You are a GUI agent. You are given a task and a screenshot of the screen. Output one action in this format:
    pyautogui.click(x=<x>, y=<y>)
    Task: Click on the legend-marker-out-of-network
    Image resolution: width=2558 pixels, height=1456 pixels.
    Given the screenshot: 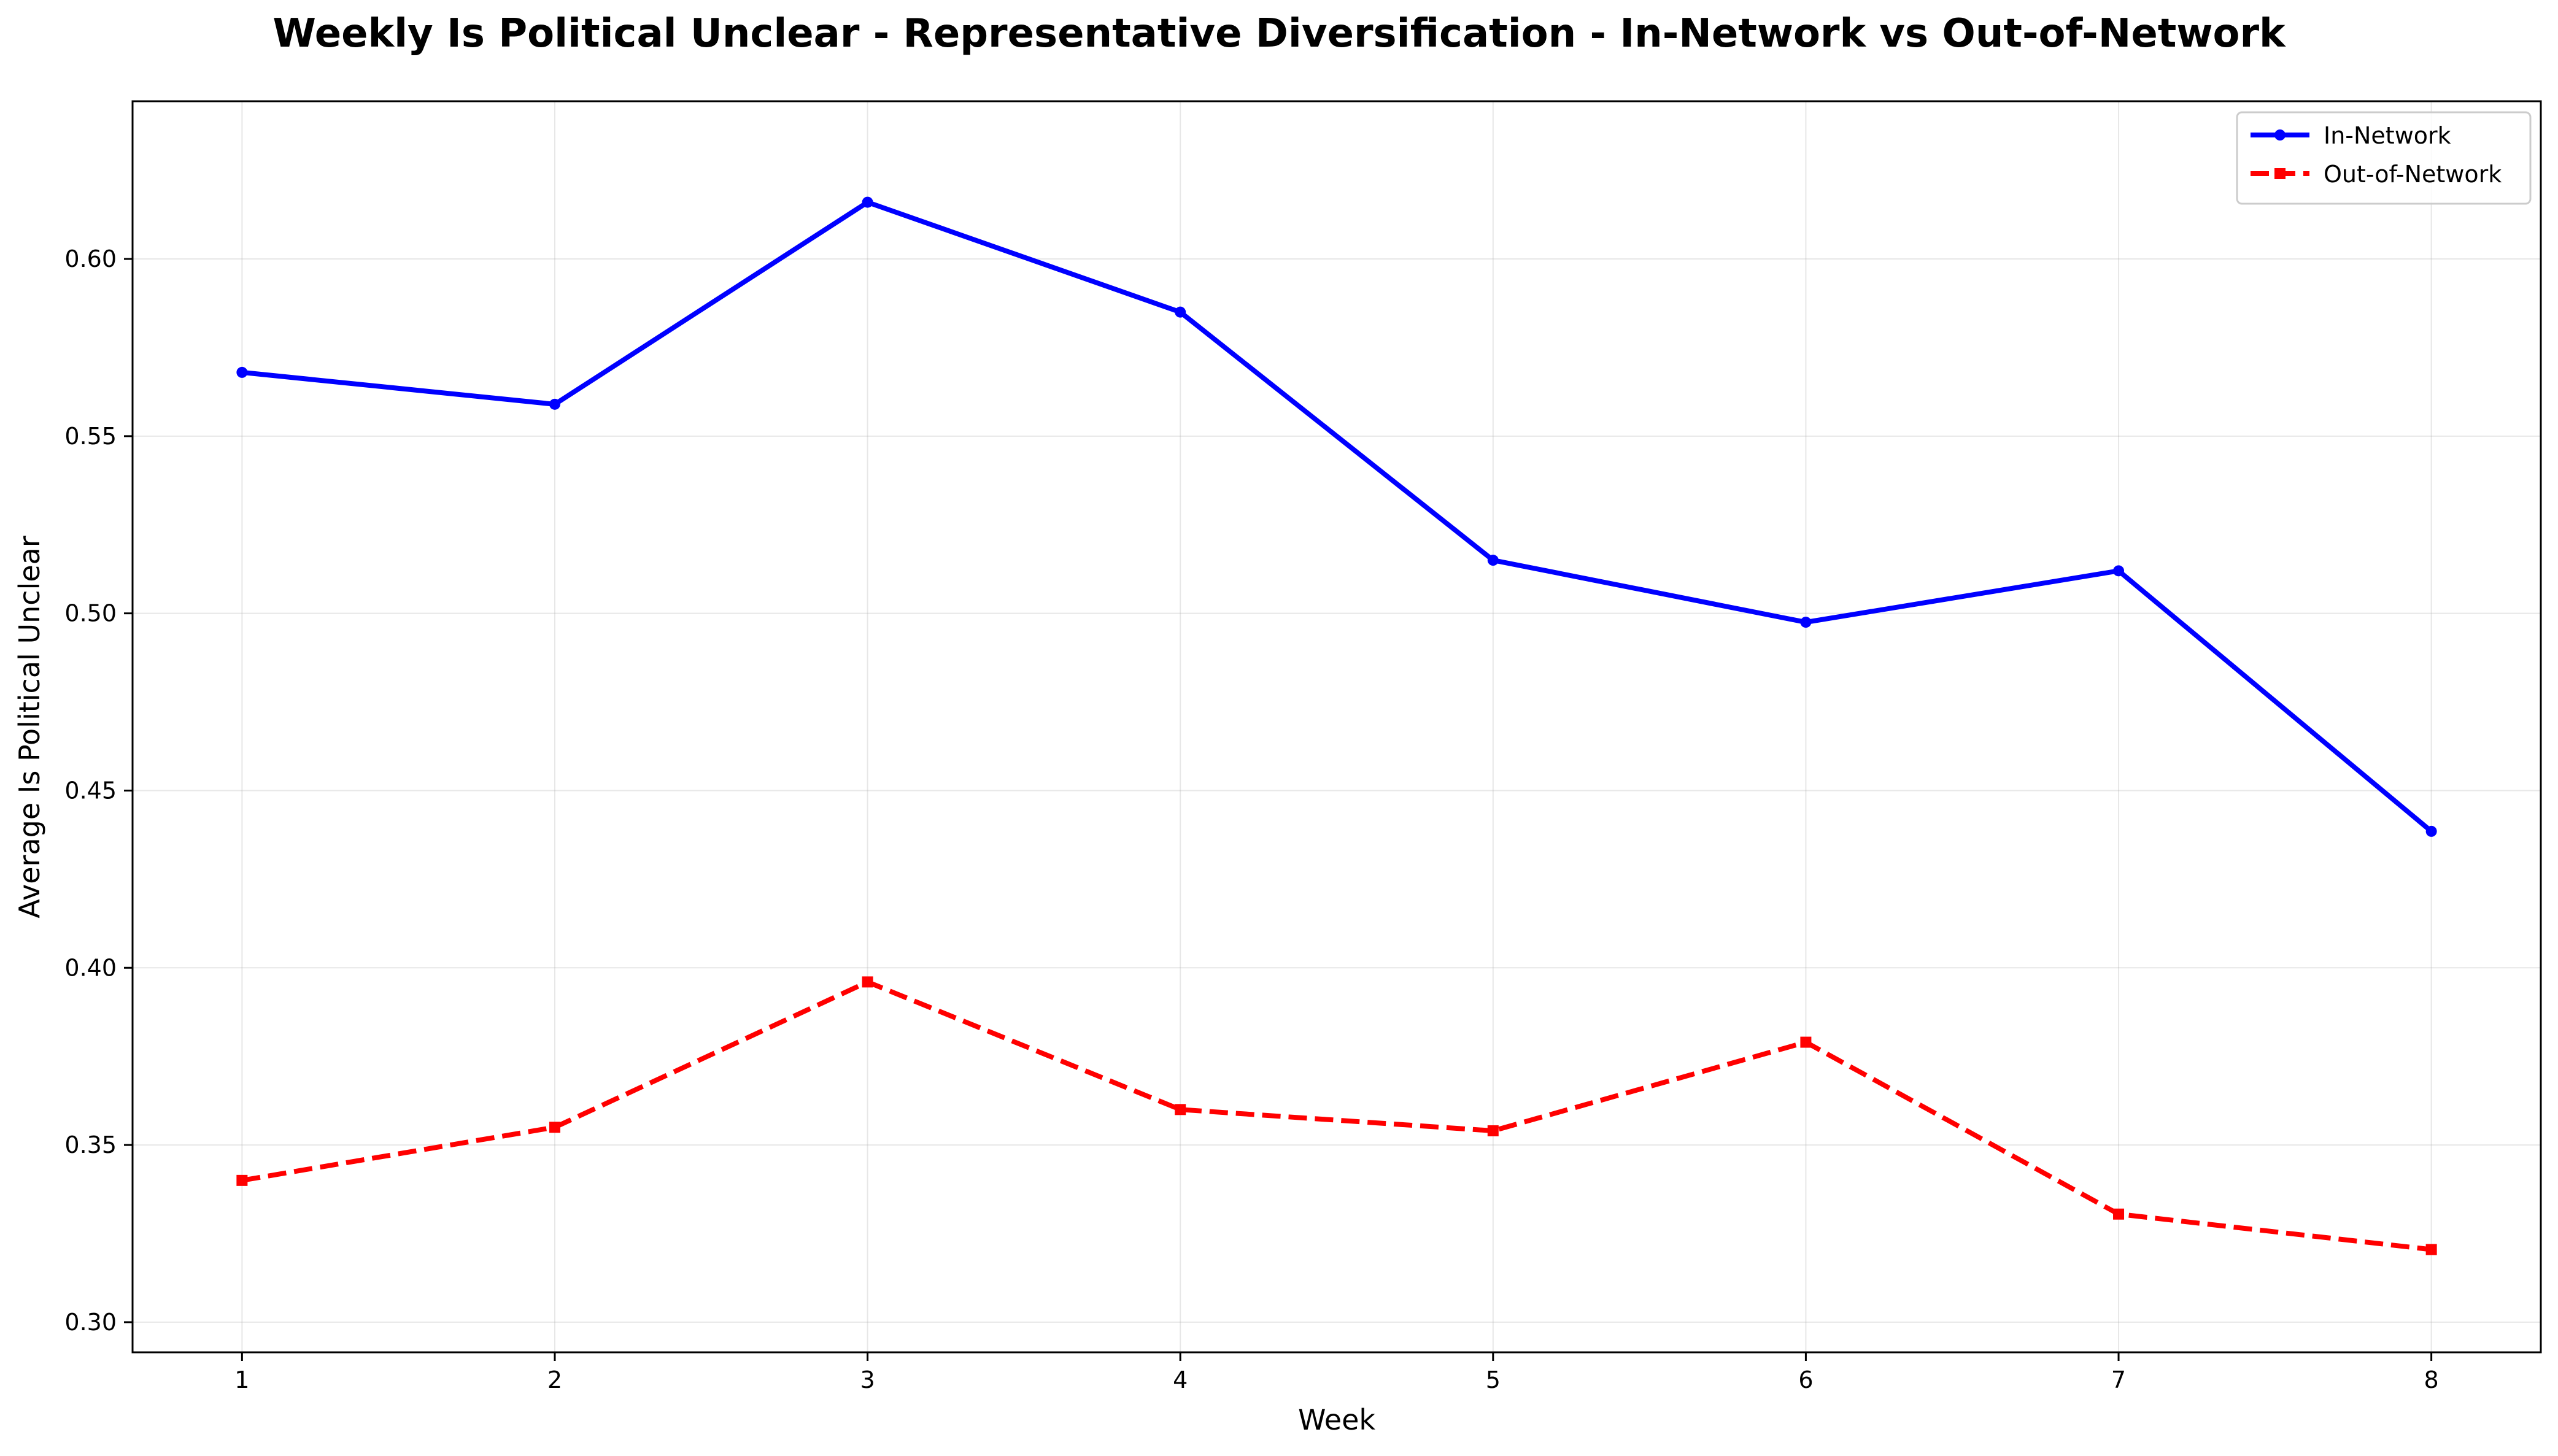 What is the action you would take?
    pyautogui.click(x=2280, y=173)
    